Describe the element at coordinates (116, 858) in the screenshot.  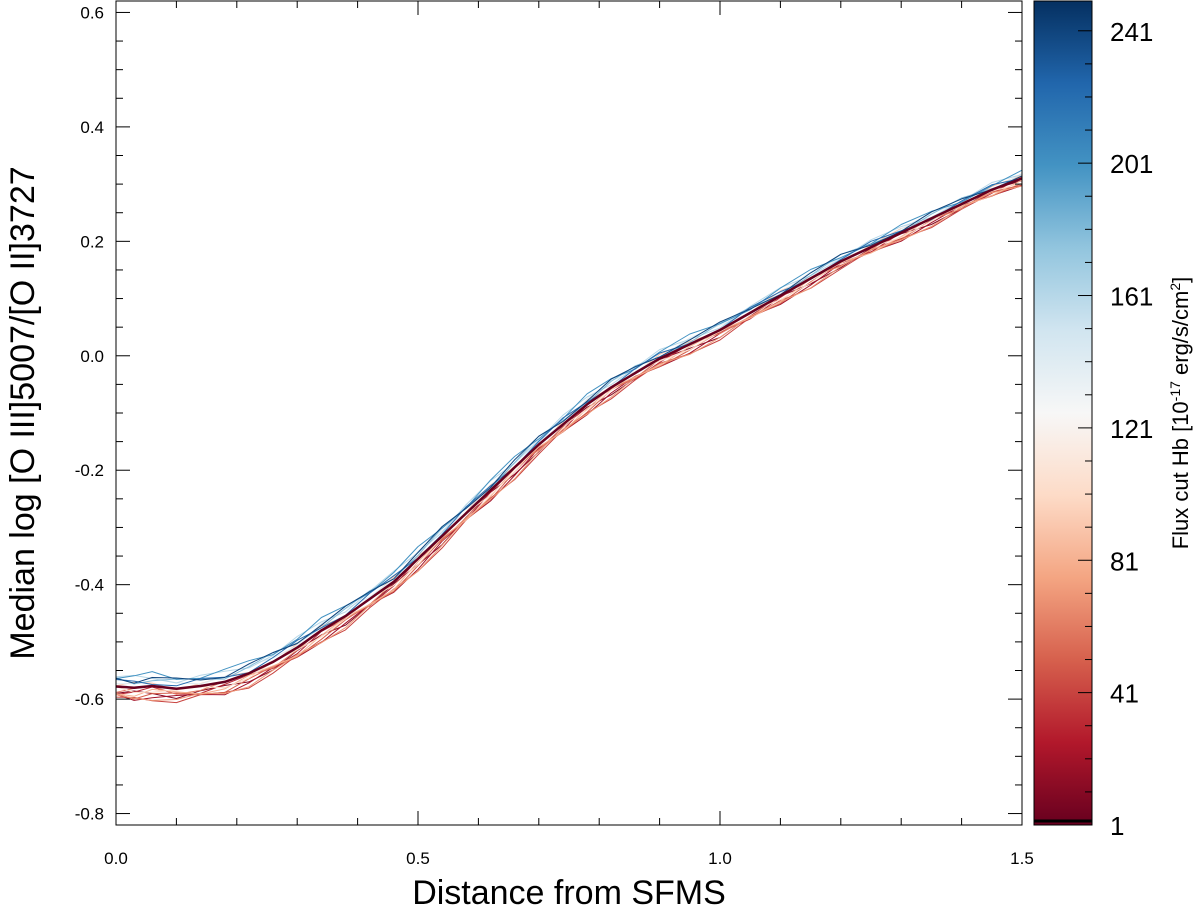
I see `x-tick-label: 0.0` at that location.